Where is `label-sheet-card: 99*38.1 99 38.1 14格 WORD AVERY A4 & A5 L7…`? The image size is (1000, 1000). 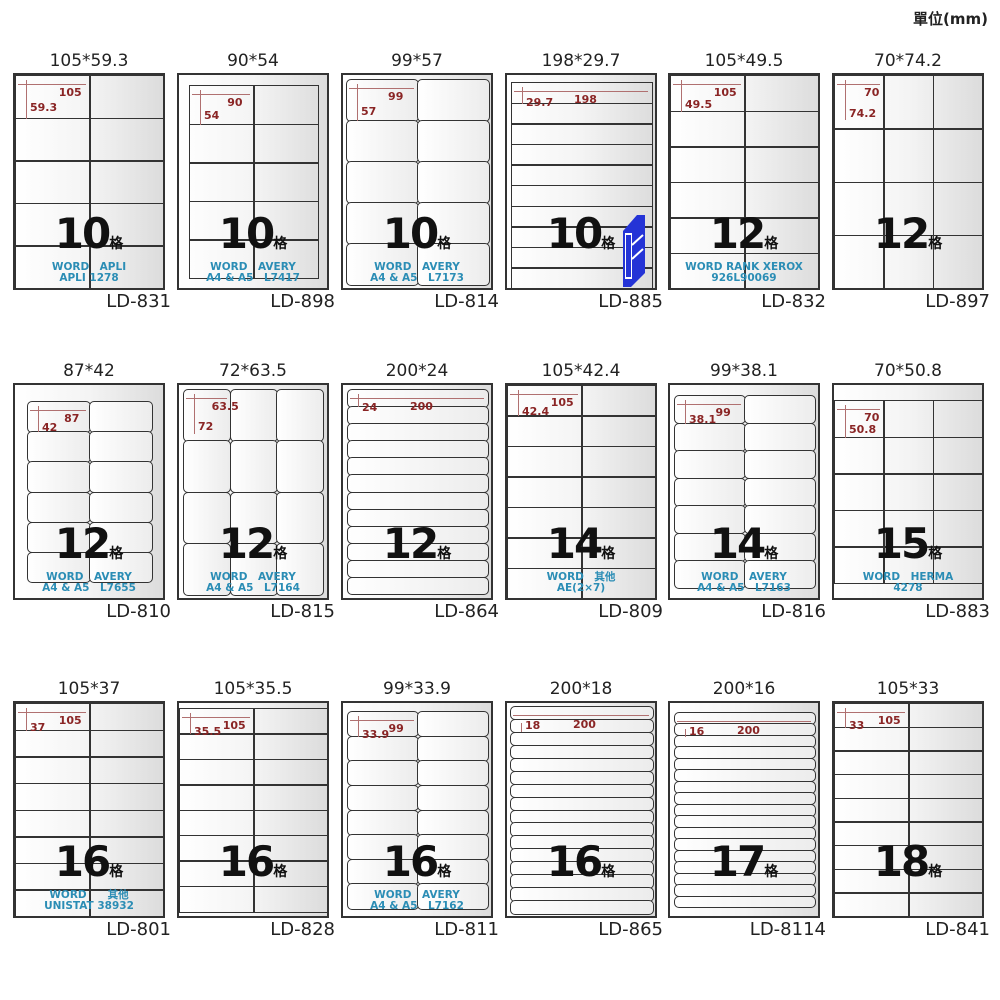
label-sheet-card: 99*38.1 99 38.1 14格 WORD AVERY A4 & A5 L7… is located at coordinates (747, 511).